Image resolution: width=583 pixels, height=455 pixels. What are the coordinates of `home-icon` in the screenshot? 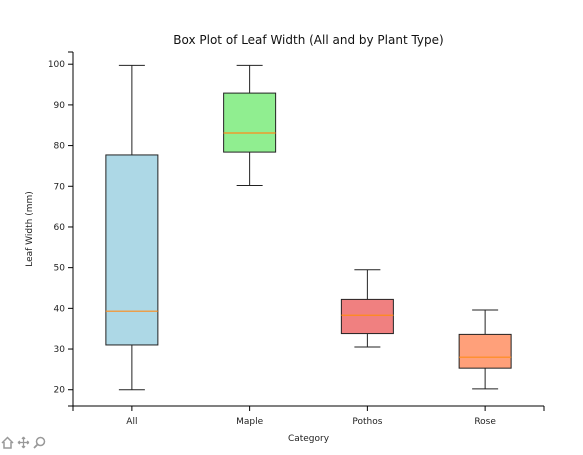 It's located at (7, 442).